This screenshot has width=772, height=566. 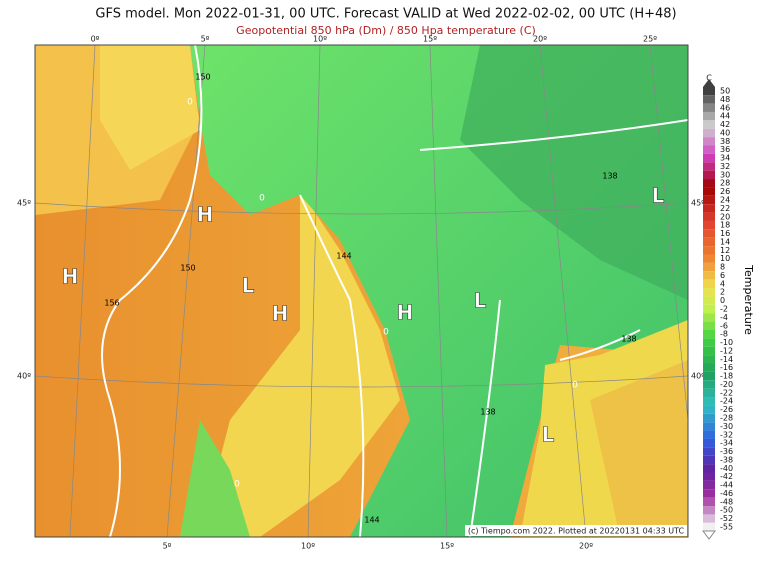 What do you see at coordinates (726, 350) in the screenshot?
I see `legend-label: -12` at bounding box center [726, 350].